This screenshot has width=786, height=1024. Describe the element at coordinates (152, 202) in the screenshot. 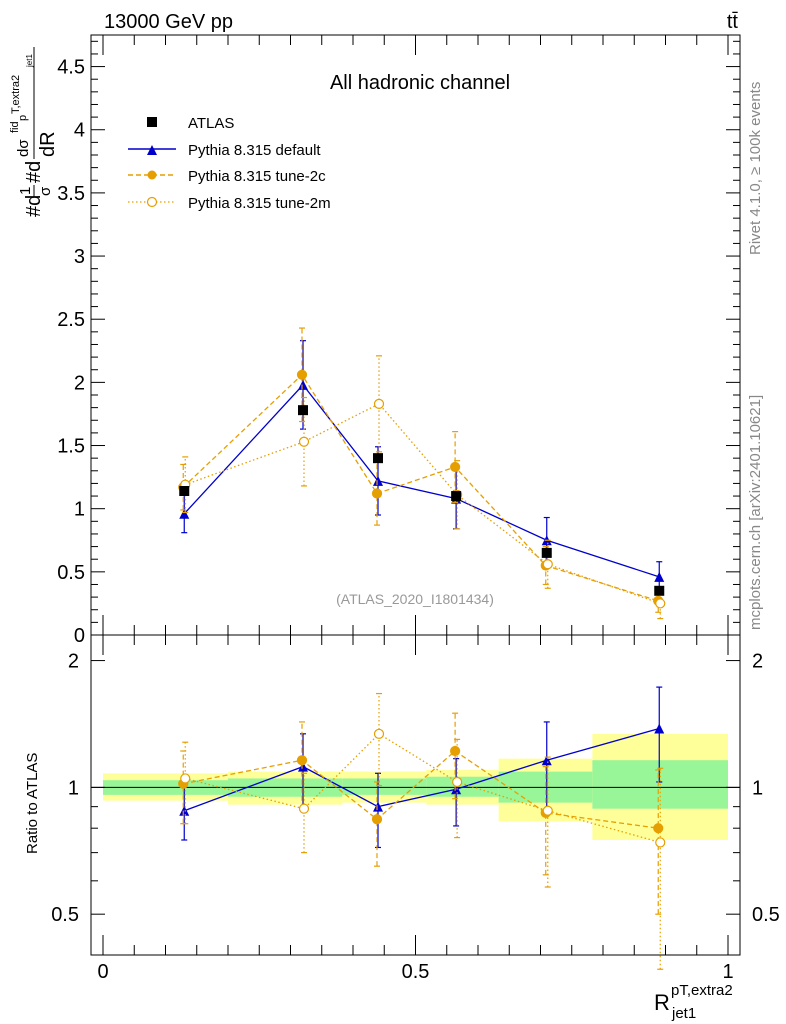

I see `legend-tune2m-marker` at that location.